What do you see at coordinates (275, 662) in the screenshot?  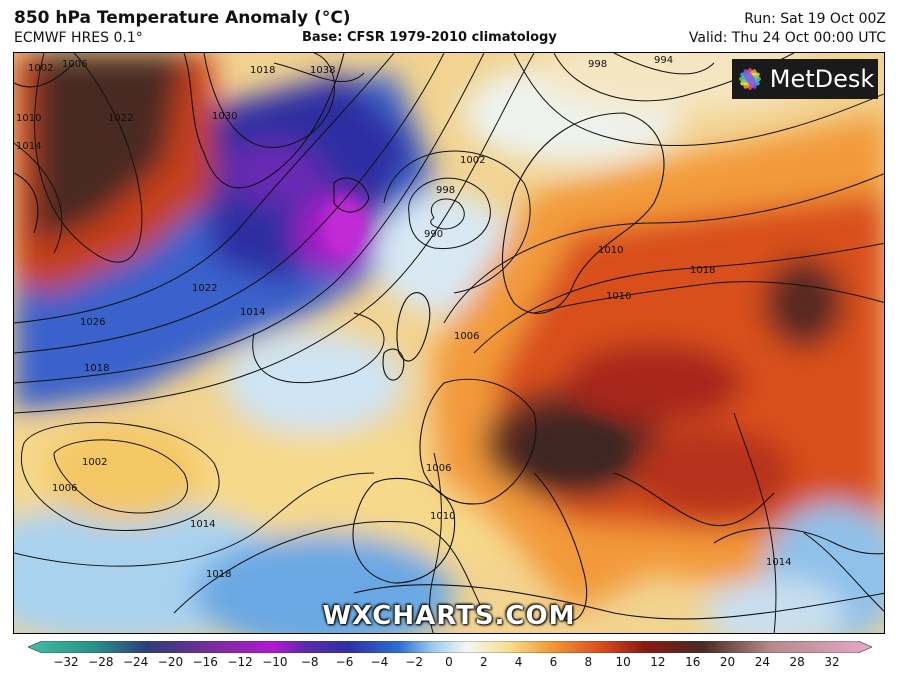 I see `colorbar-tick-label: −10` at bounding box center [275, 662].